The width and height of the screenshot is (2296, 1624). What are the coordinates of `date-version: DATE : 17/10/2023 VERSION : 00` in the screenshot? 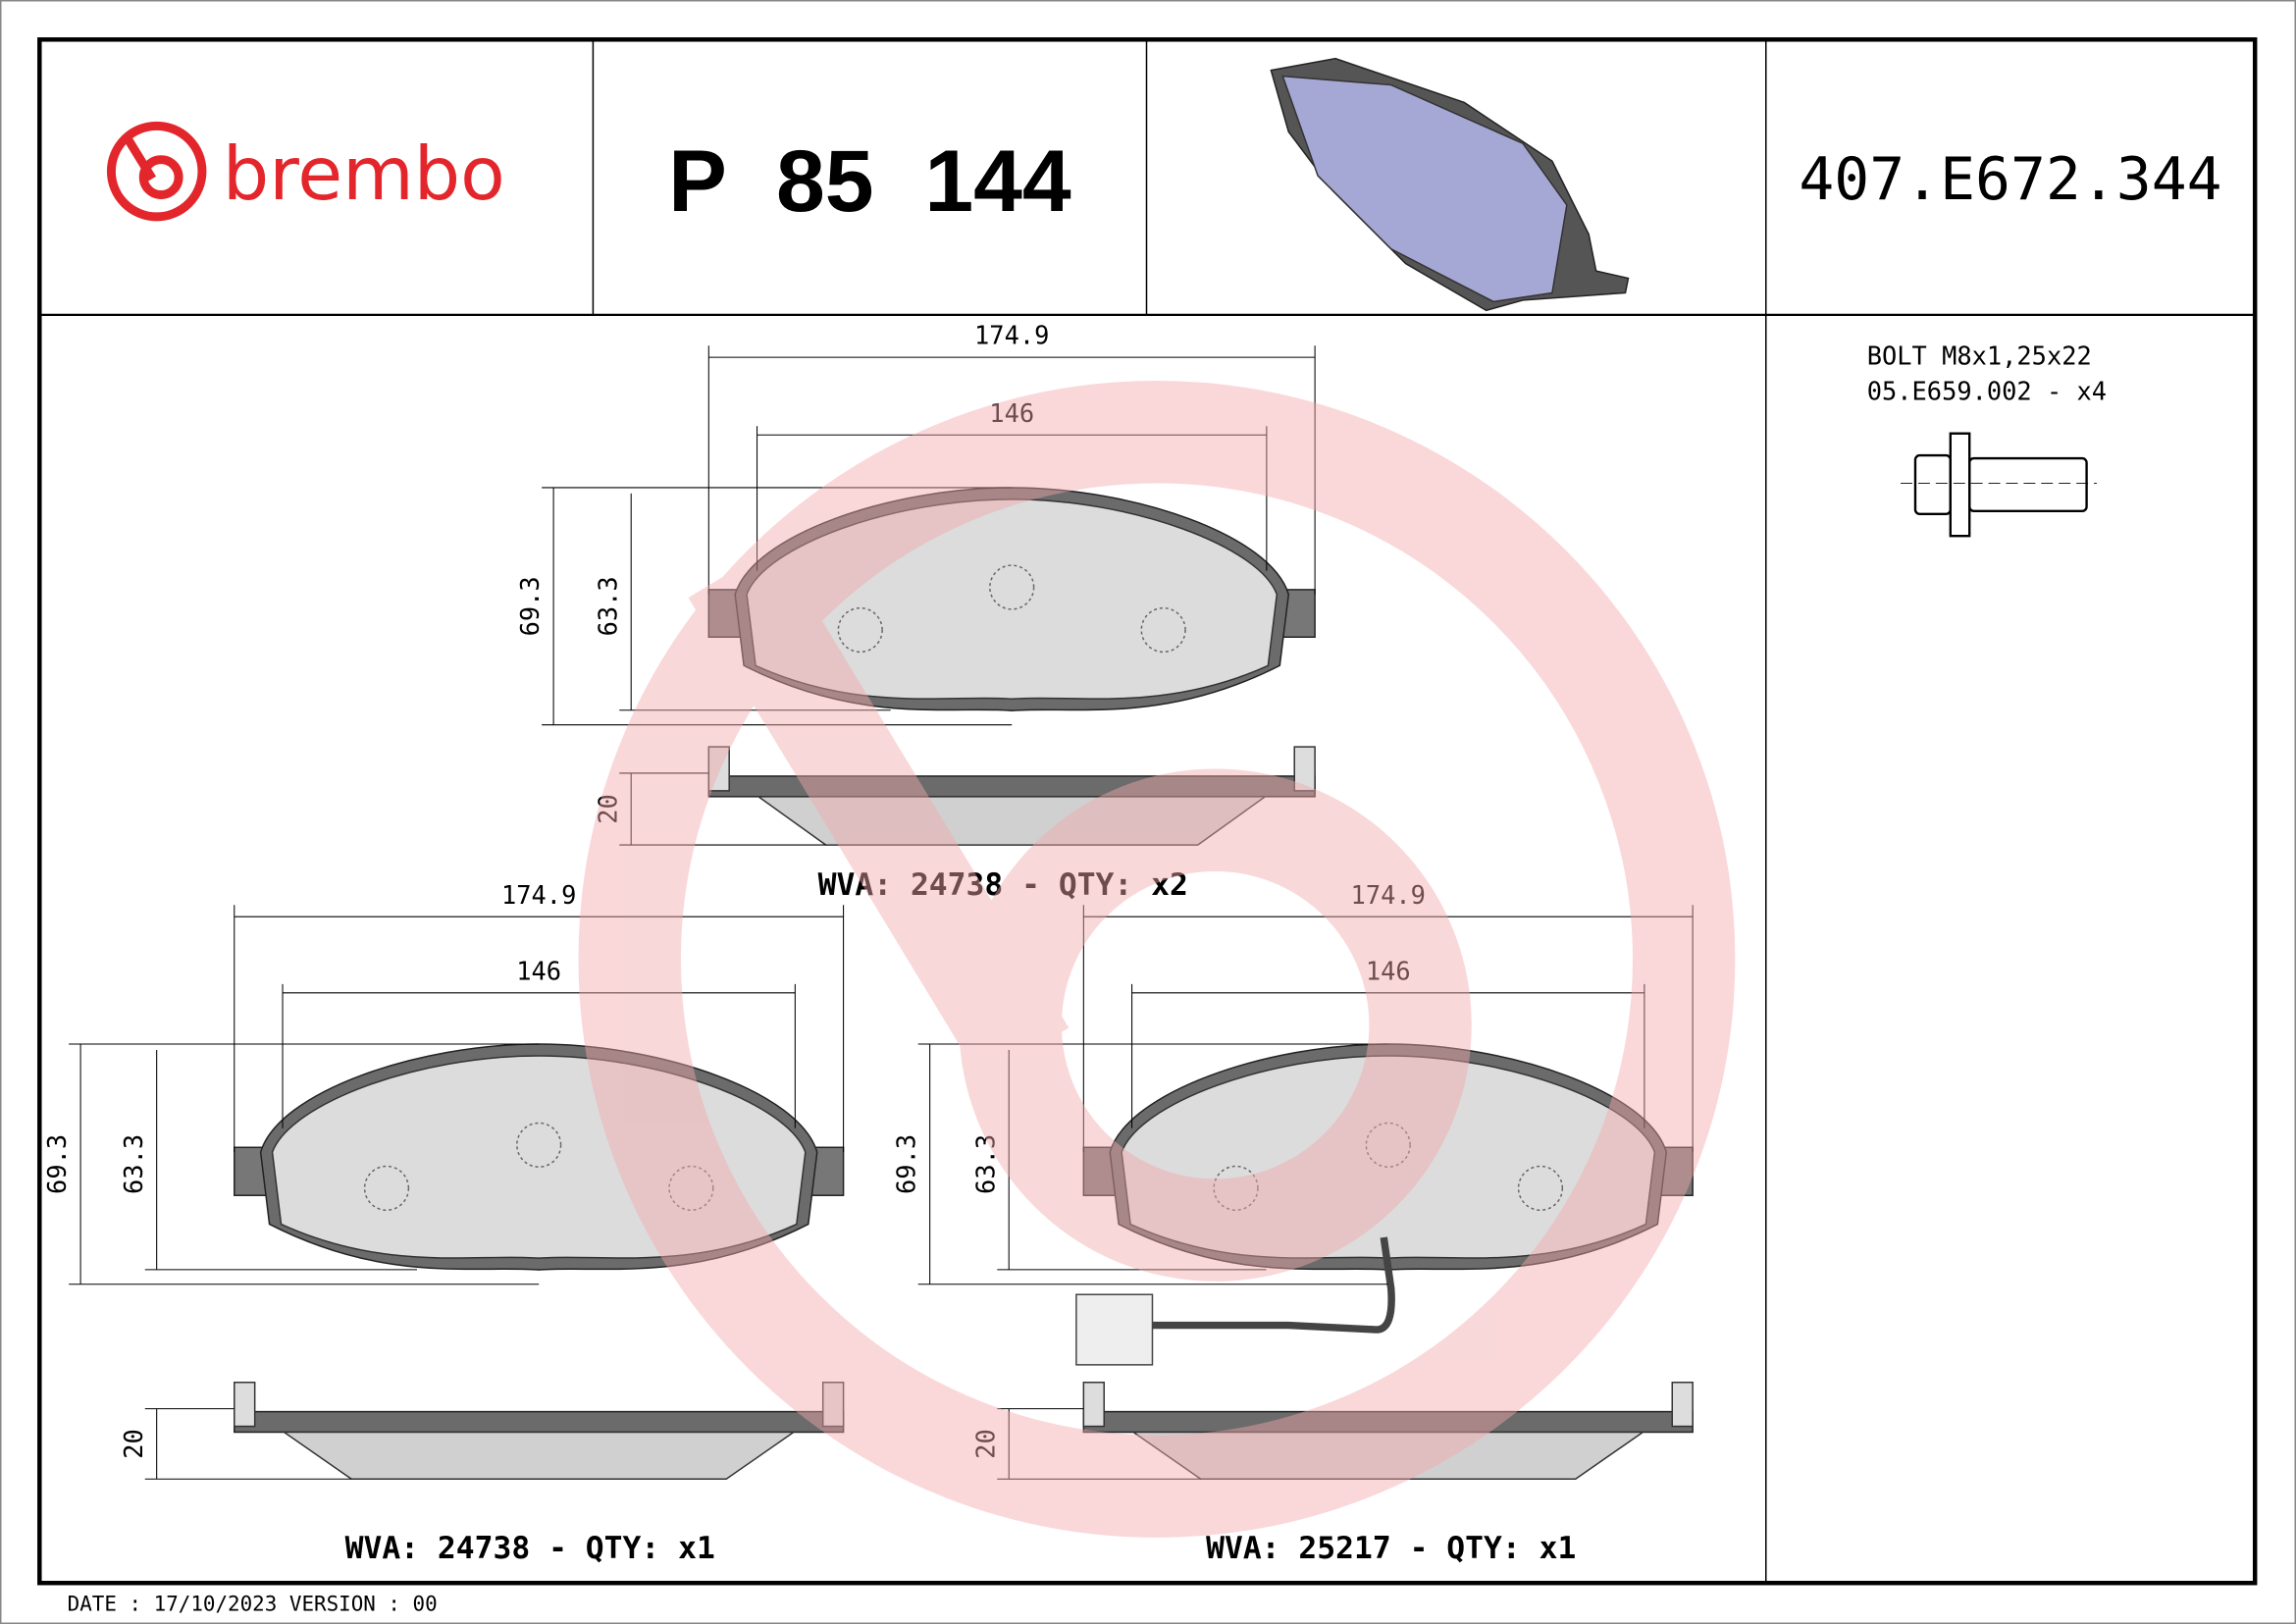 It's located at (253, 1604).